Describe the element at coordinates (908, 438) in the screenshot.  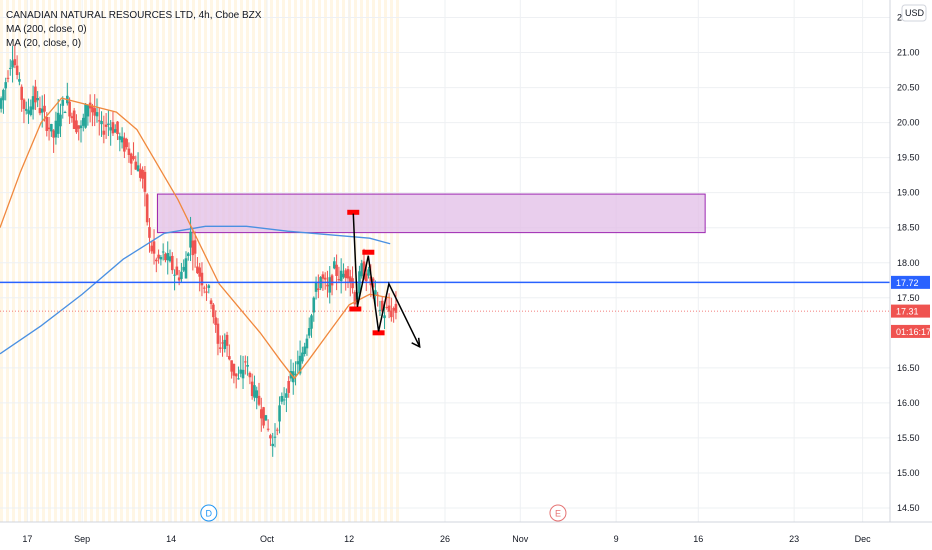
I see `y-tick-label: 15.50` at that location.